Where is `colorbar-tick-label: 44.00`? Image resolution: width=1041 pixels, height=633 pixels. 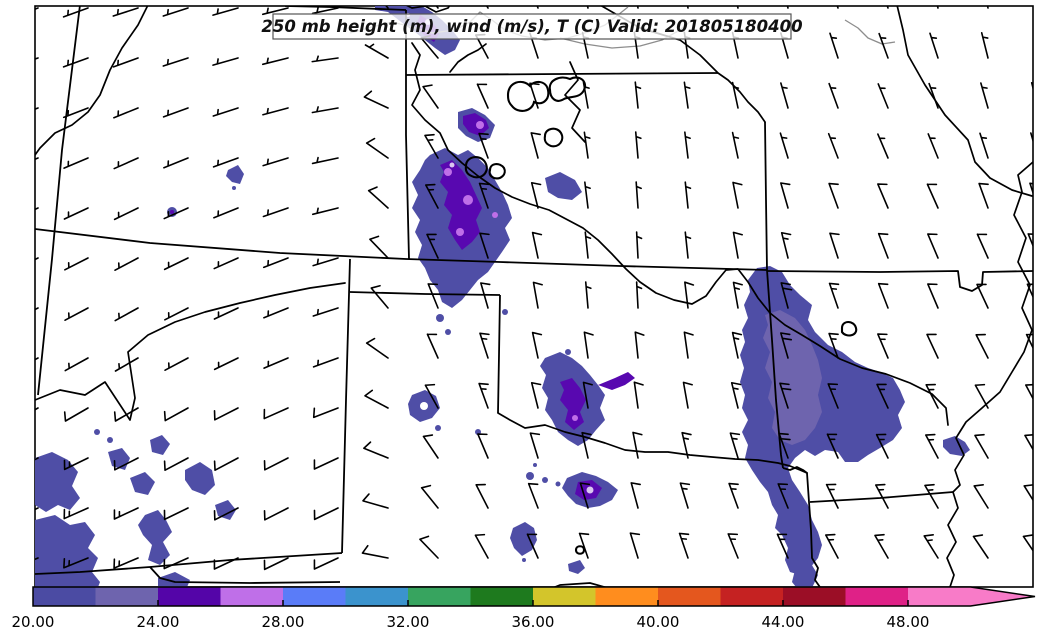 colorbar-tick-label: 44.00 is located at coordinates (783, 622).